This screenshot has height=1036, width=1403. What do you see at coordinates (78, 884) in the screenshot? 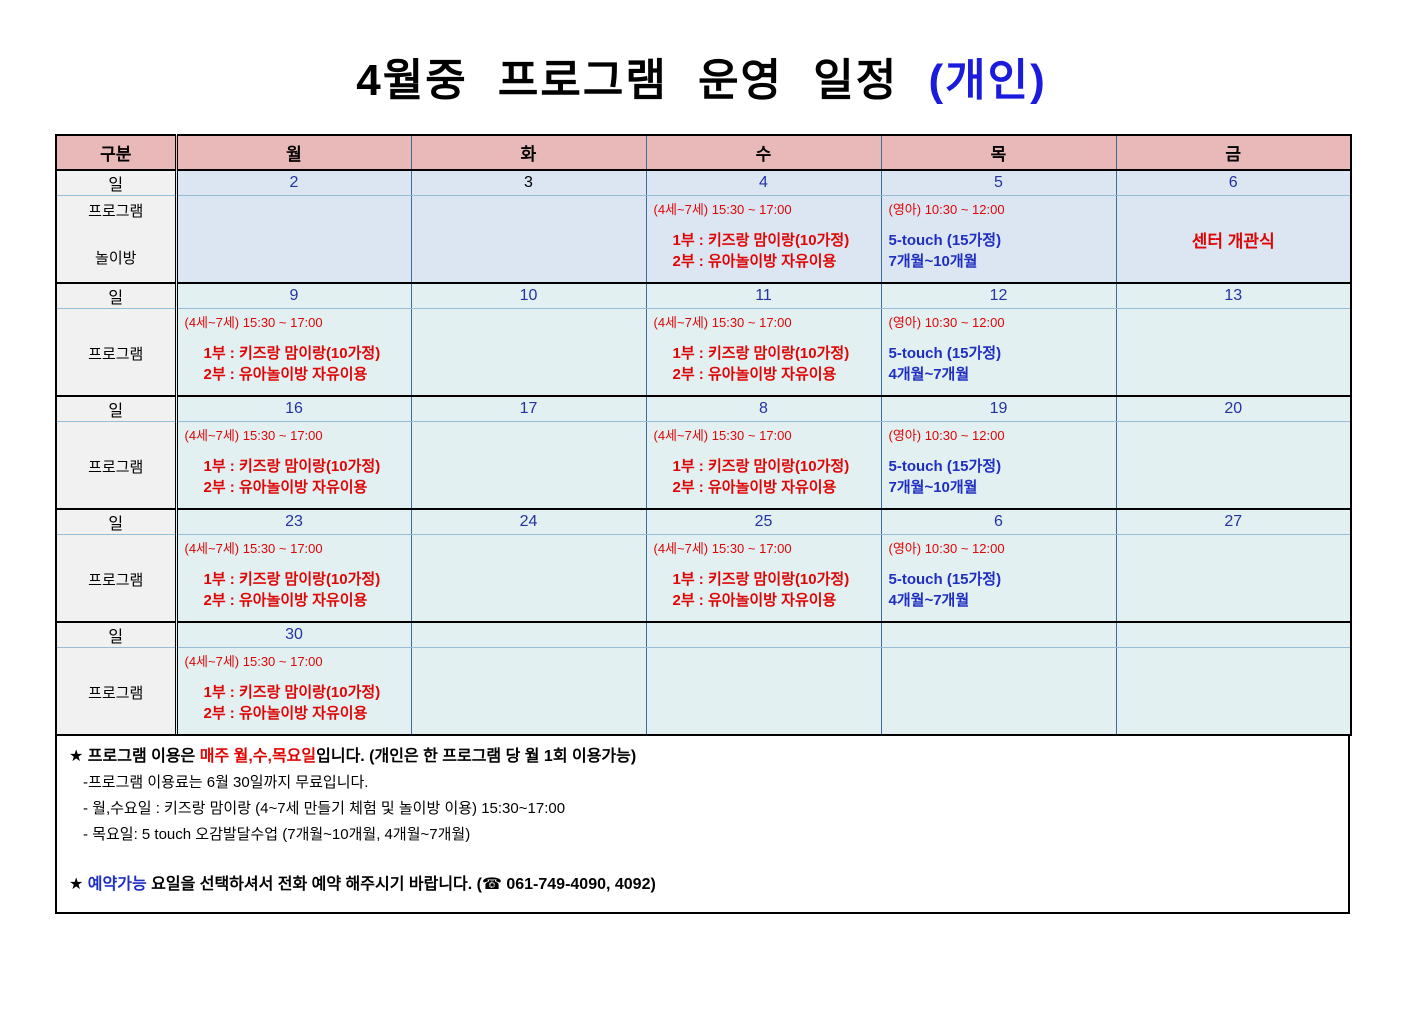
I see `footer-text-segment: ★` at bounding box center [78, 884].